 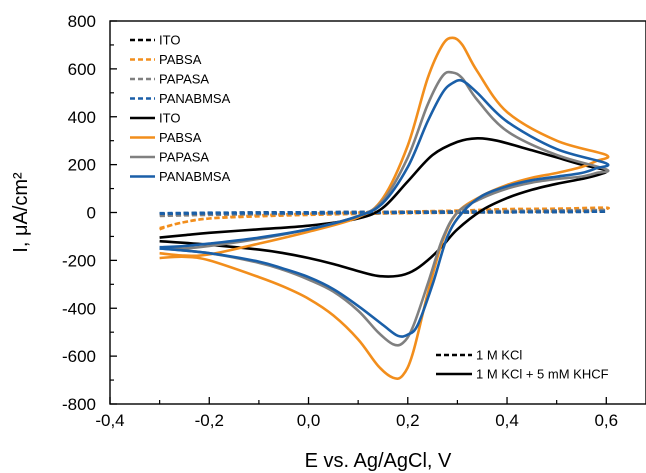 I want to click on y-tick-label: -600, so click(x=79, y=356).